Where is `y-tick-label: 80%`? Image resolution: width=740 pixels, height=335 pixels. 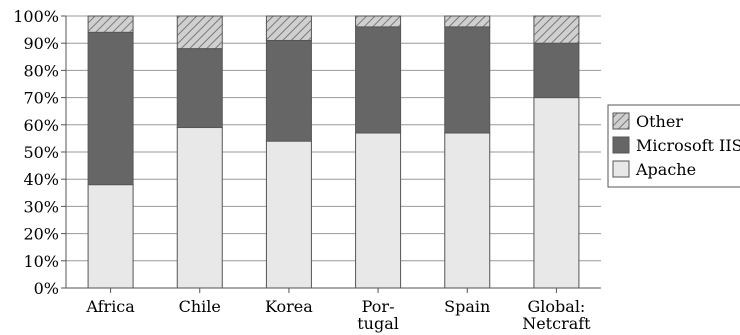 y-tick-label: 80% is located at coordinates (41, 70).